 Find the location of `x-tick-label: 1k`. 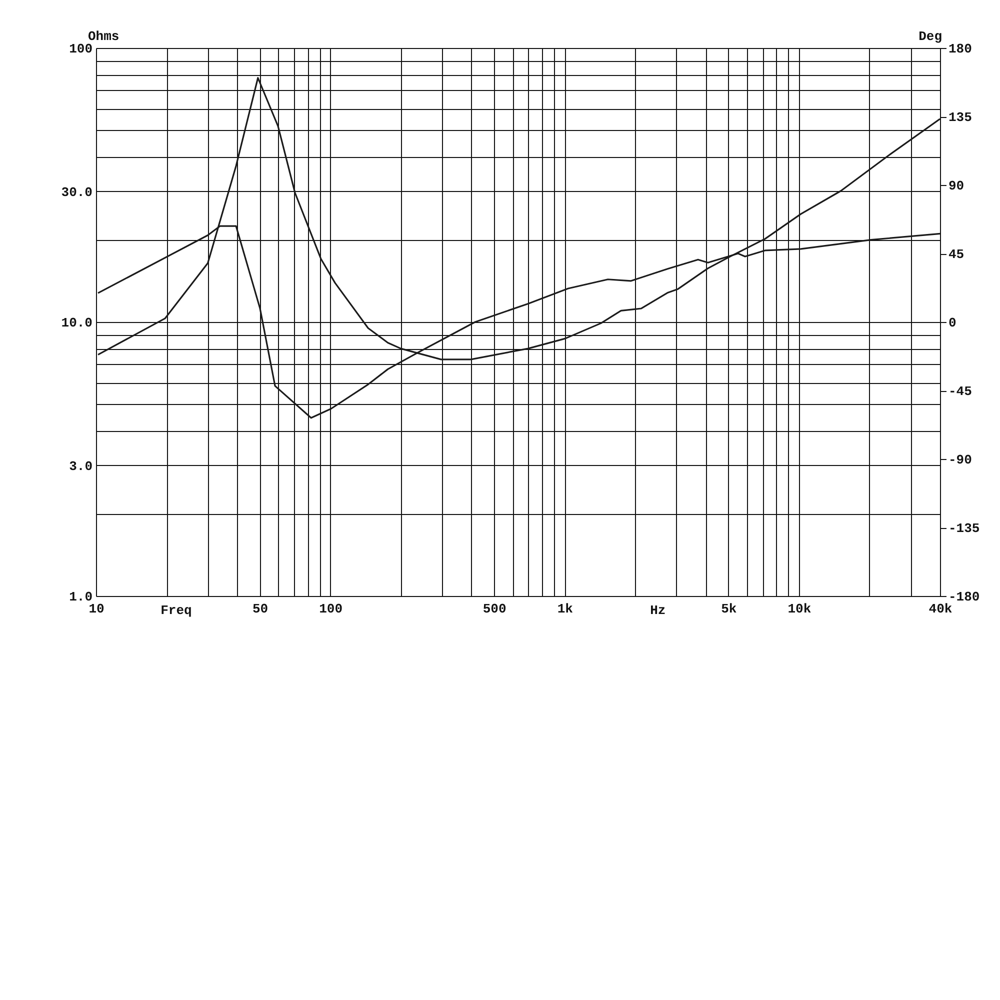

x-tick-label: 1k is located at coordinates (565, 609).